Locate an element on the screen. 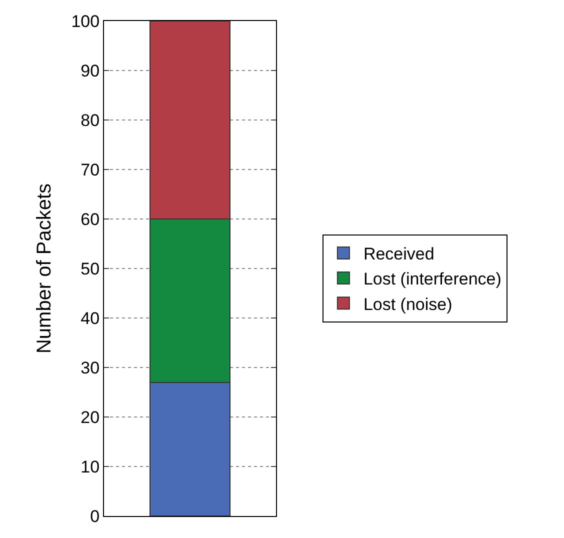 The width and height of the screenshot is (564, 538). y-tick-label: 100 is located at coordinates (85, 21).